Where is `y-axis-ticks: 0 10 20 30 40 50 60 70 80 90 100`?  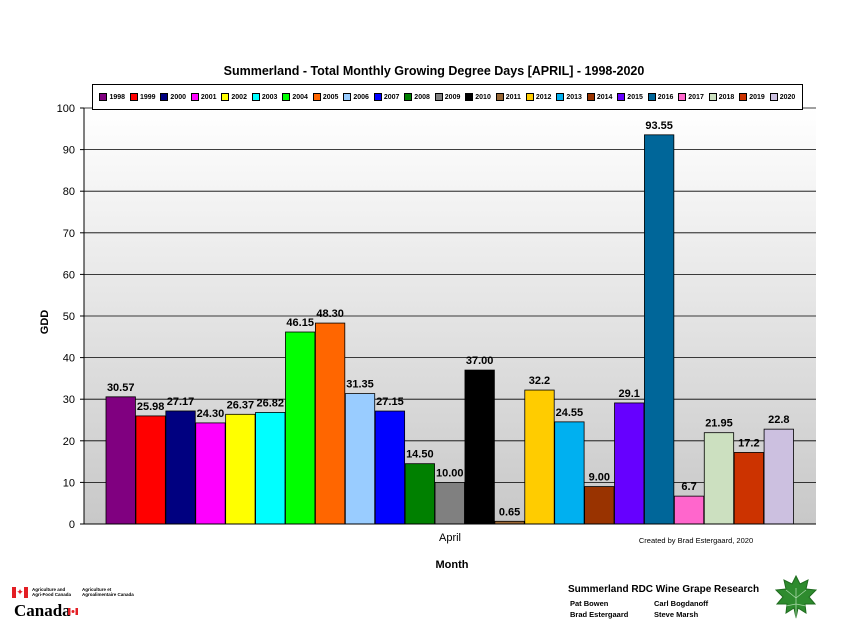 y-axis-ticks: 0 10 20 30 40 50 60 70 80 90 100 is located at coordinates (70, 317).